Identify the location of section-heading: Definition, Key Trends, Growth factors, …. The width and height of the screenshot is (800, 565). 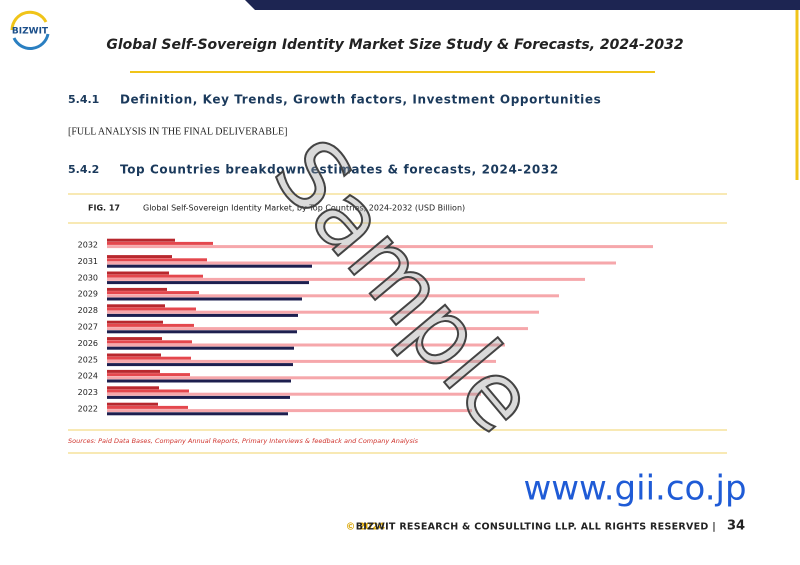
(360, 100).